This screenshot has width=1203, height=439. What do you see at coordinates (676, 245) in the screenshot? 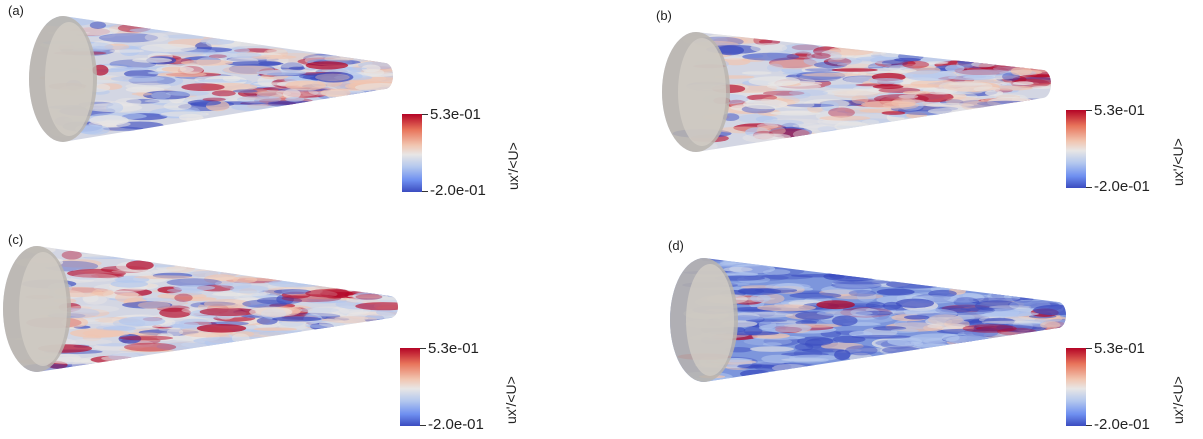
I see `panel-label: (d)` at bounding box center [676, 245].